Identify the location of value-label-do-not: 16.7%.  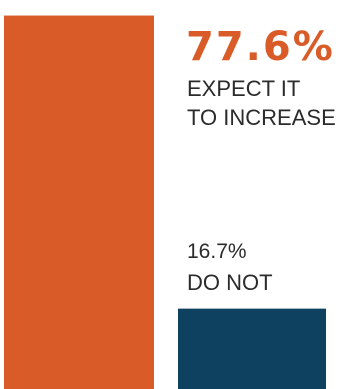
(217, 251).